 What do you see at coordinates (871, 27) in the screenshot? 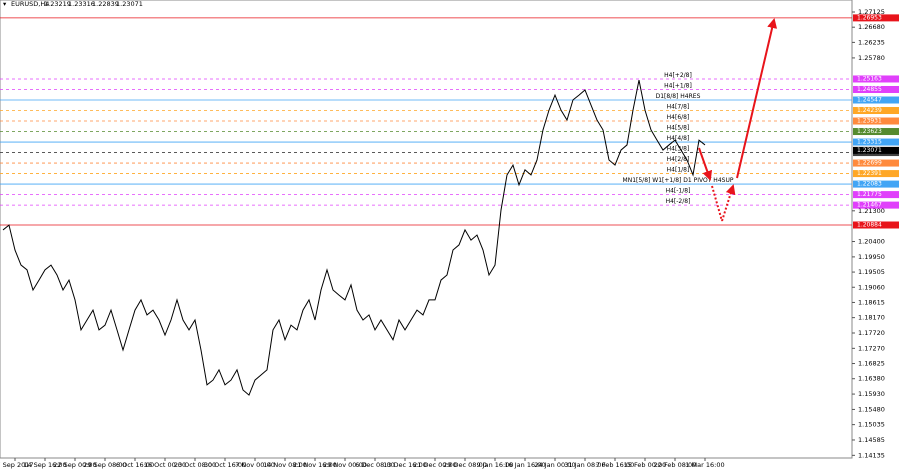
I see `y-tick-label: 1.26680` at bounding box center [871, 27].